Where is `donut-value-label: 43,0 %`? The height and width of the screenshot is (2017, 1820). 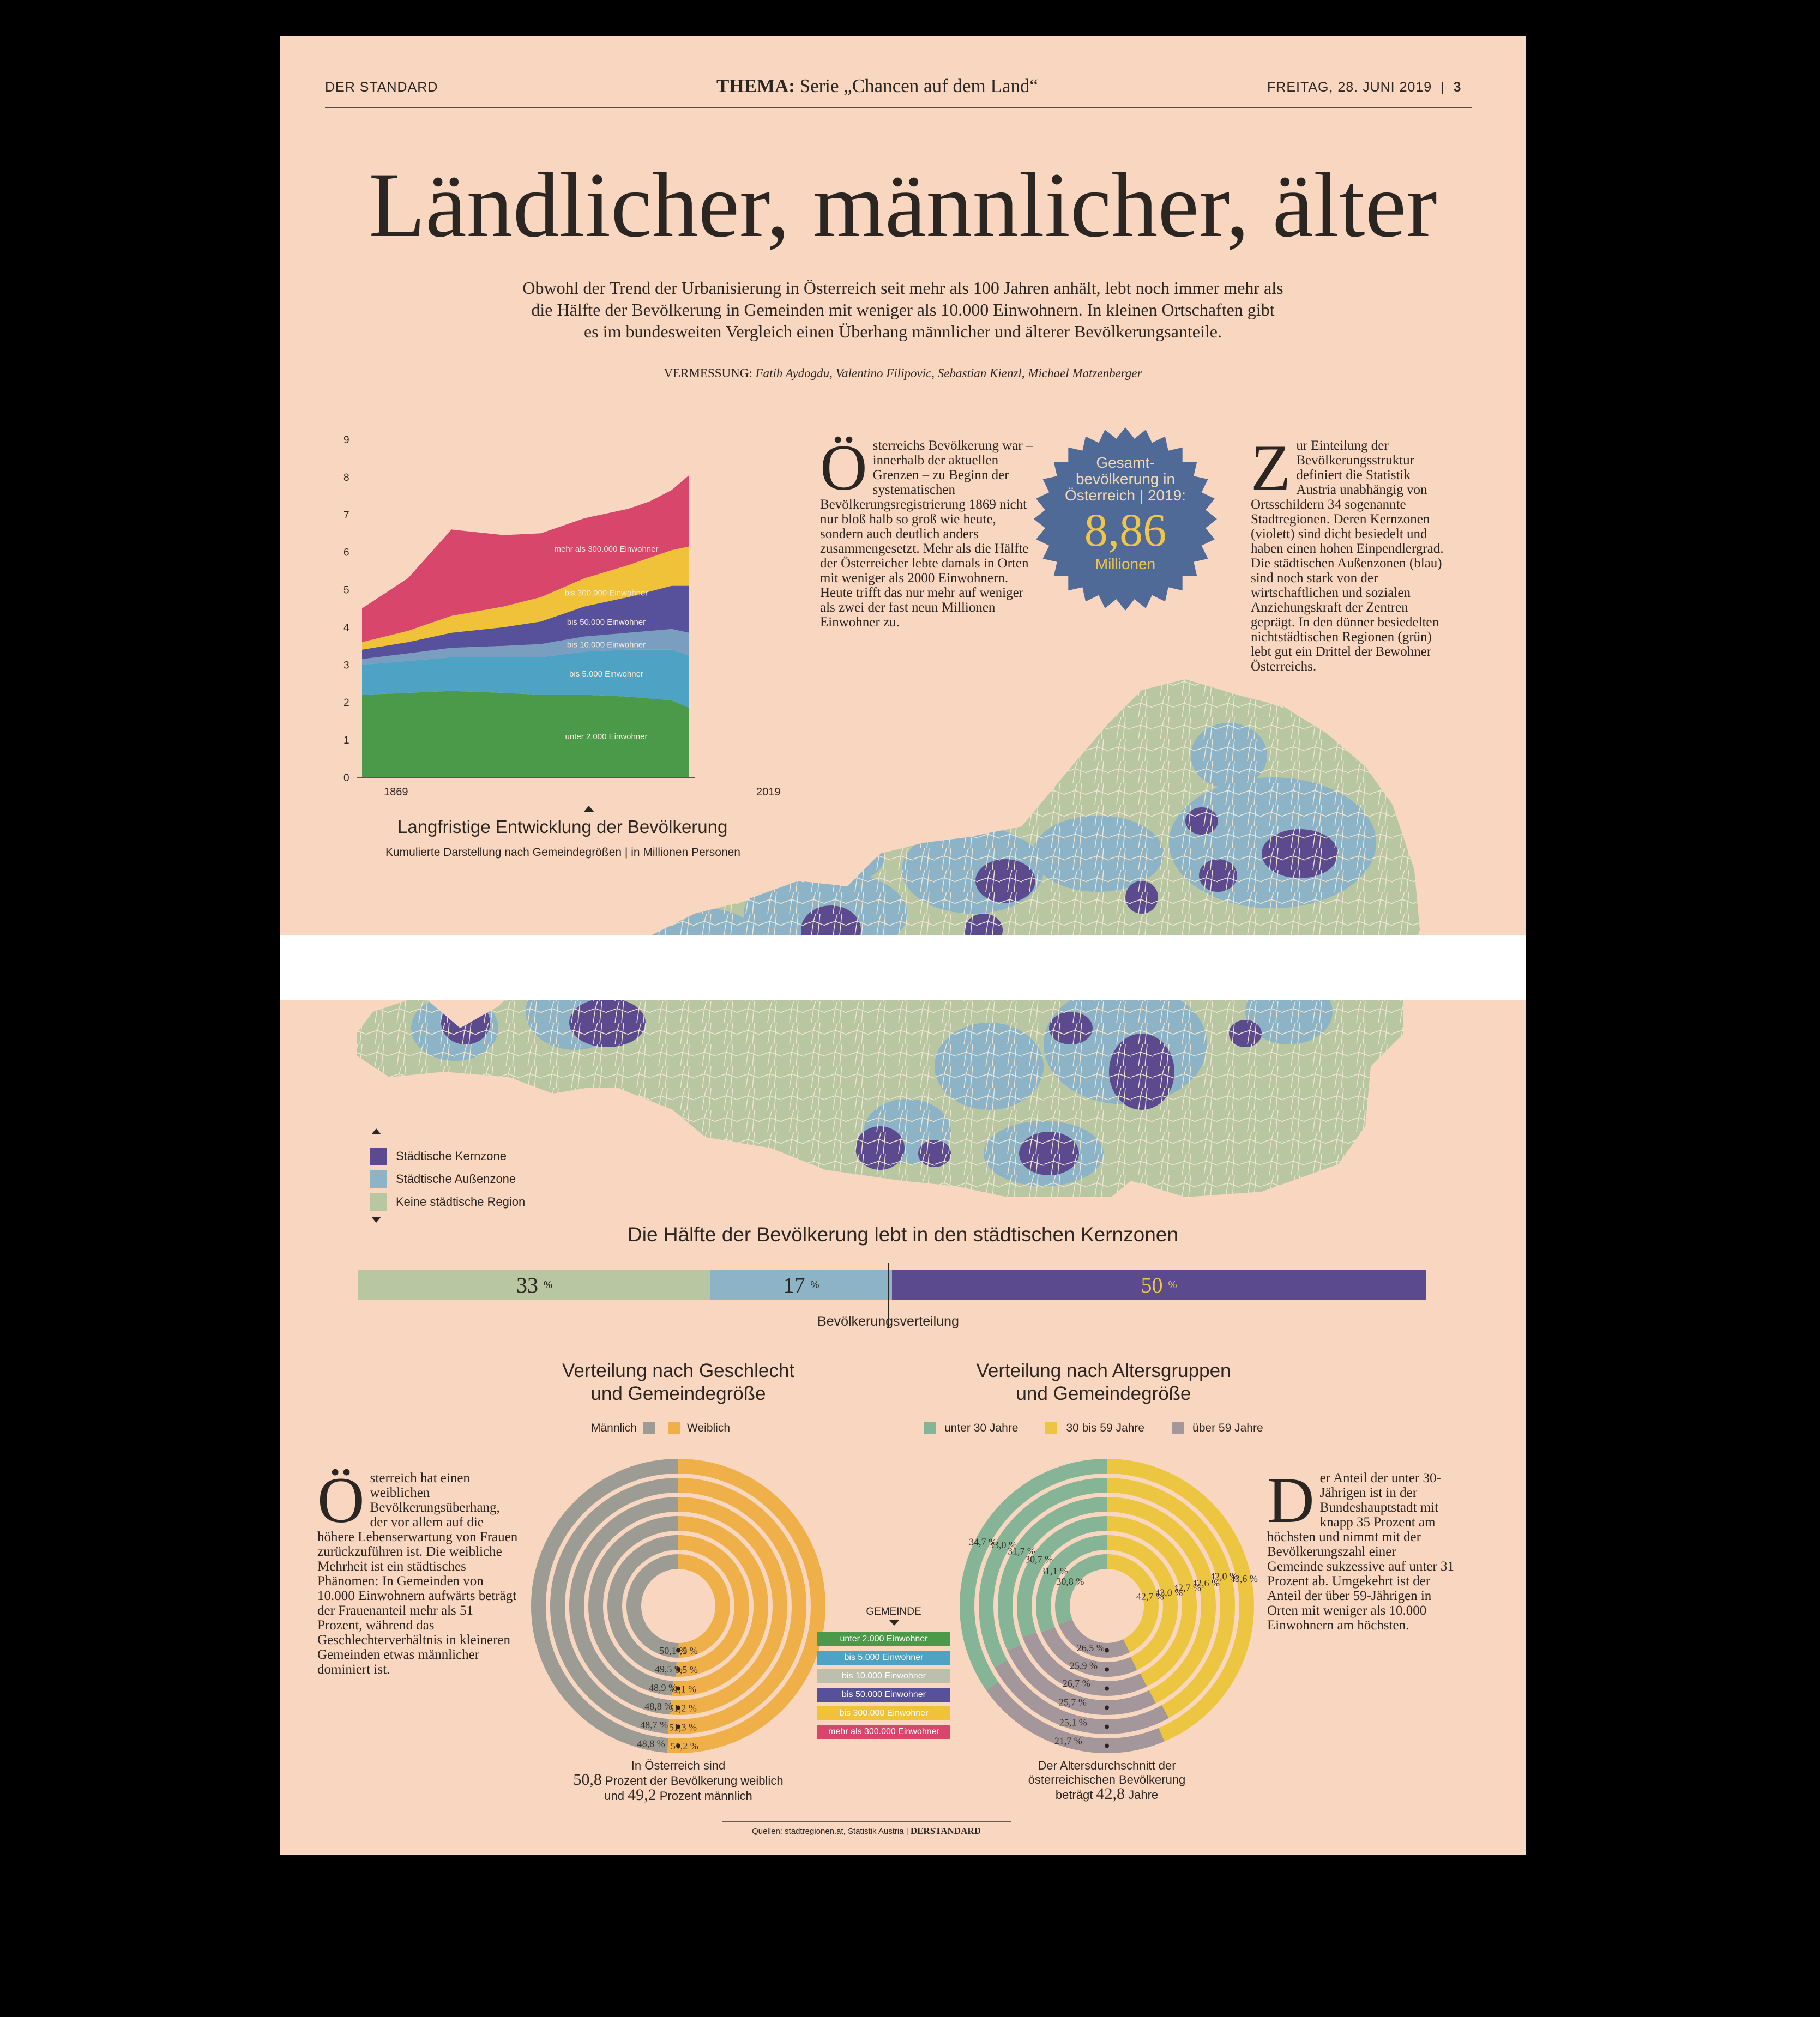 donut-value-label: 43,0 % is located at coordinates (1169, 1592).